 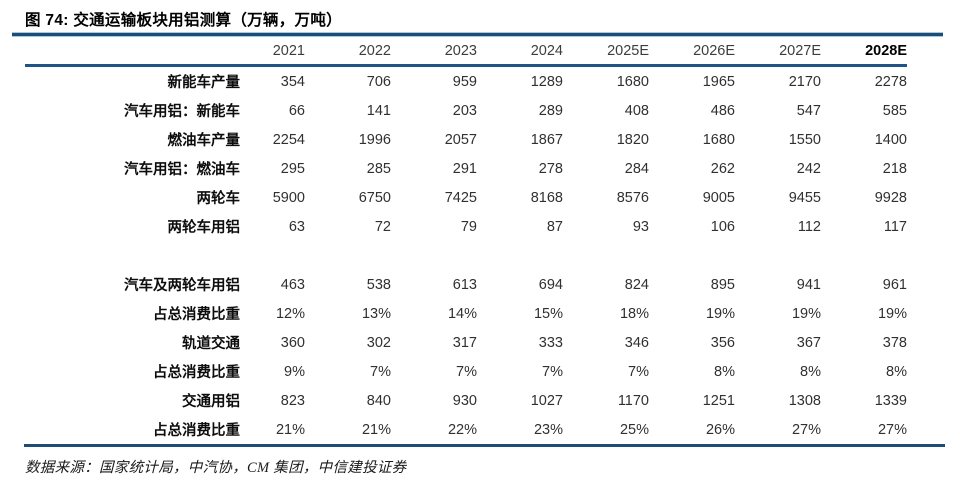 I want to click on cell-value: 8168, so click(x=546, y=197).